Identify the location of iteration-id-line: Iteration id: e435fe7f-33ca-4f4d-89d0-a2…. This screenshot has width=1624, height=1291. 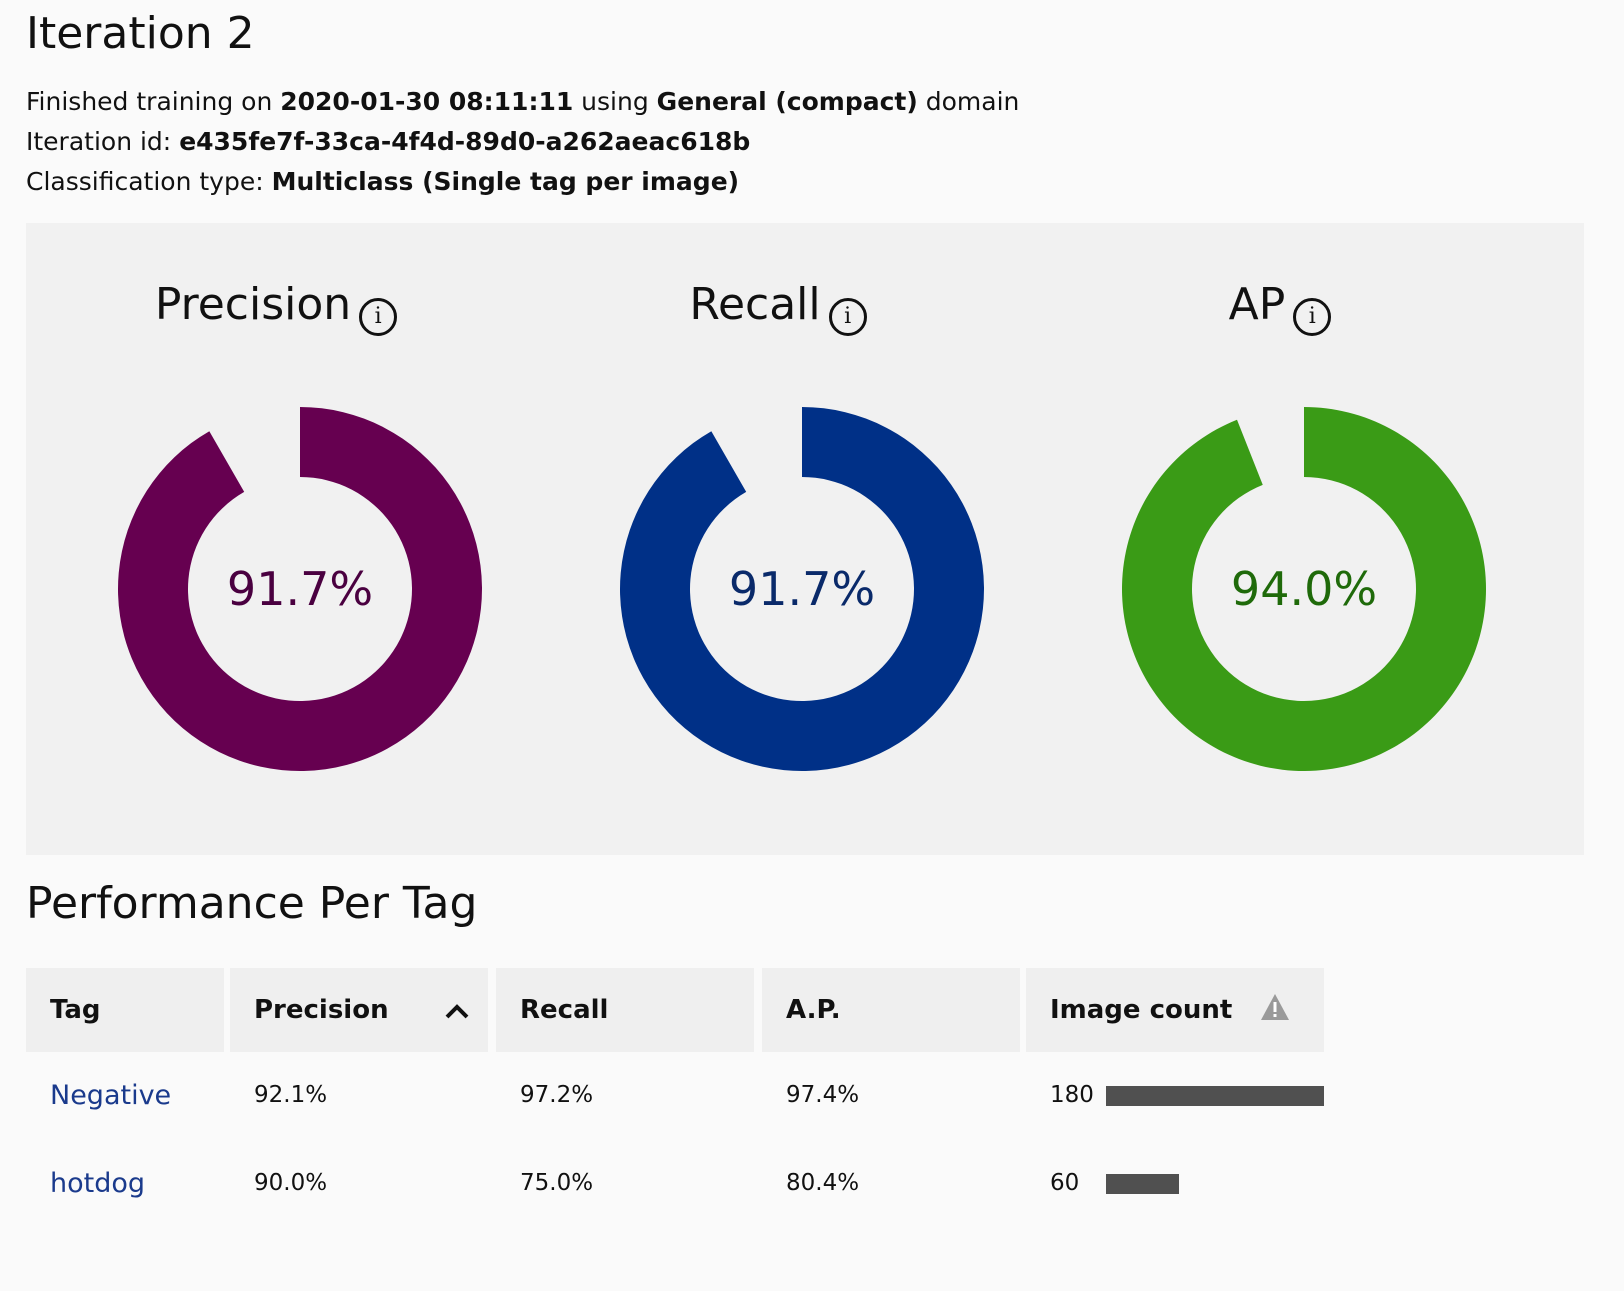
(522, 142).